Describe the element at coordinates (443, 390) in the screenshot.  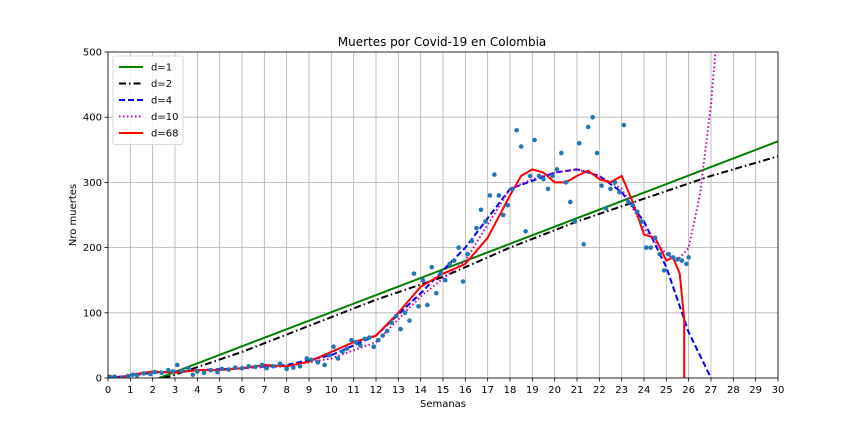
I see `x-tick-label: 15` at that location.